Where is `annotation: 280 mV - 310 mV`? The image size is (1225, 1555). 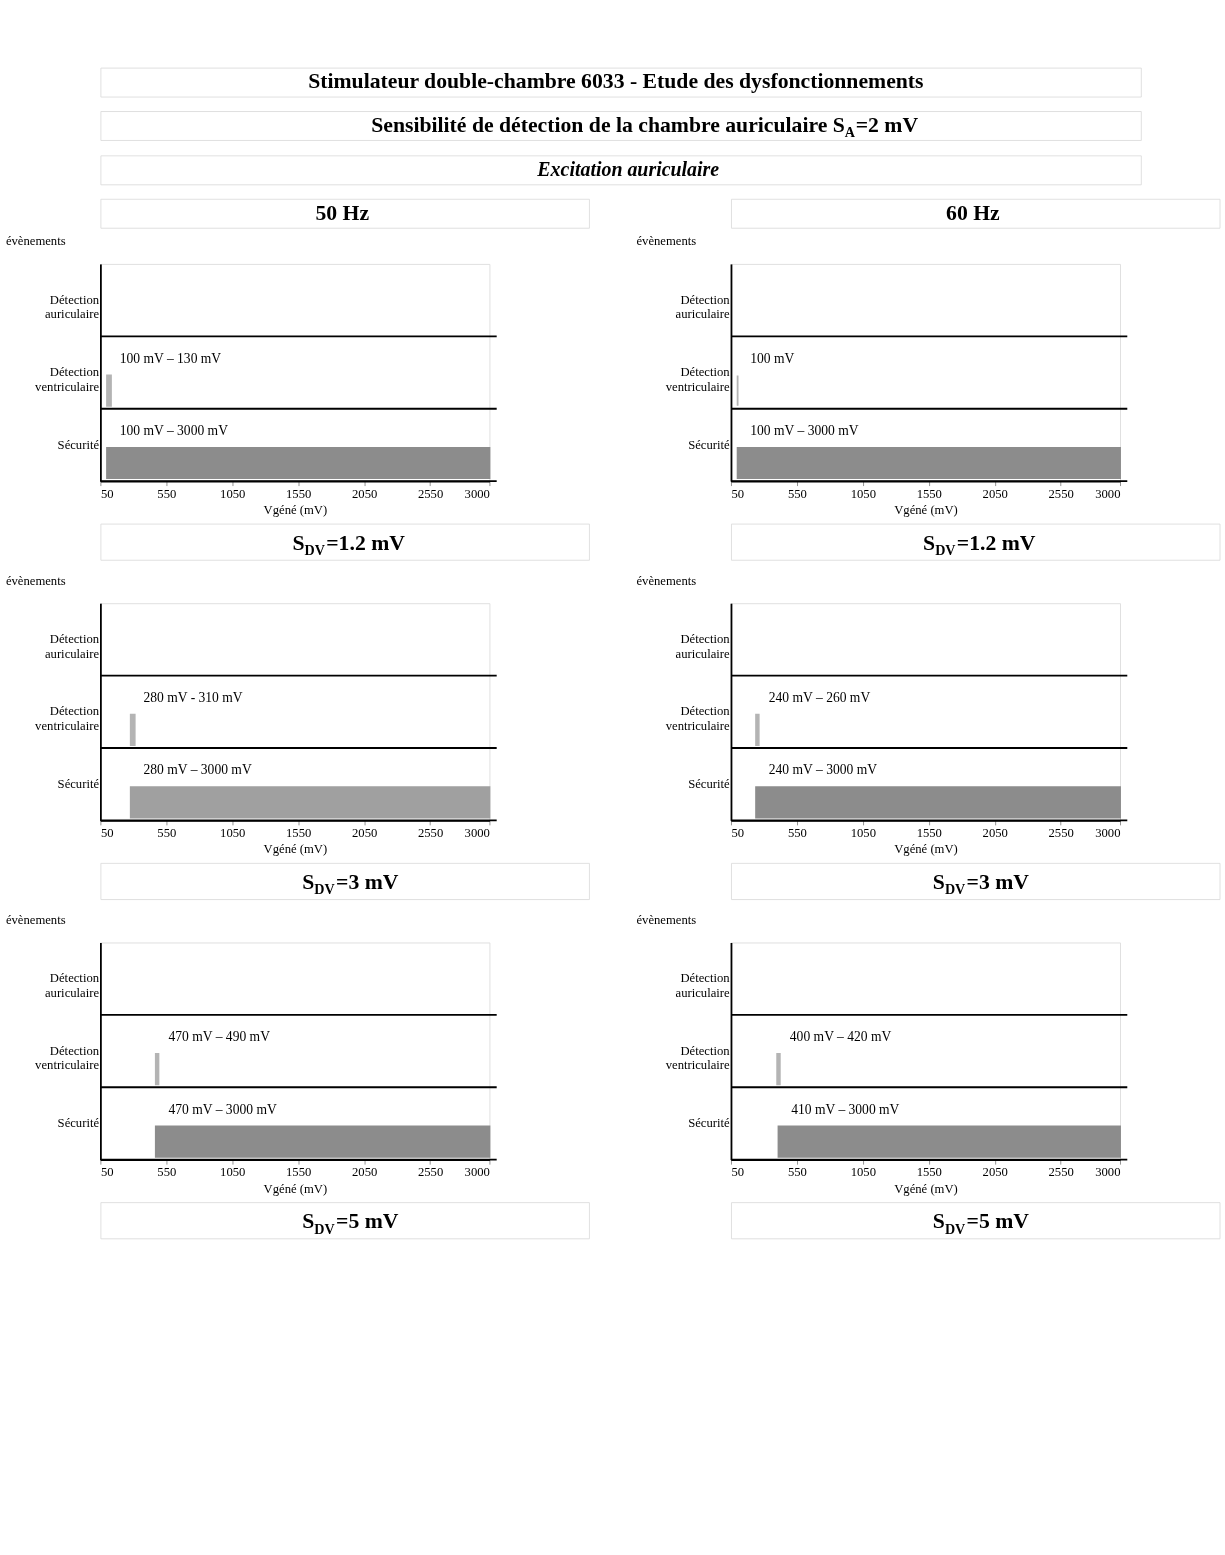
annotation: 280 mV - 310 mV is located at coordinates (193, 697).